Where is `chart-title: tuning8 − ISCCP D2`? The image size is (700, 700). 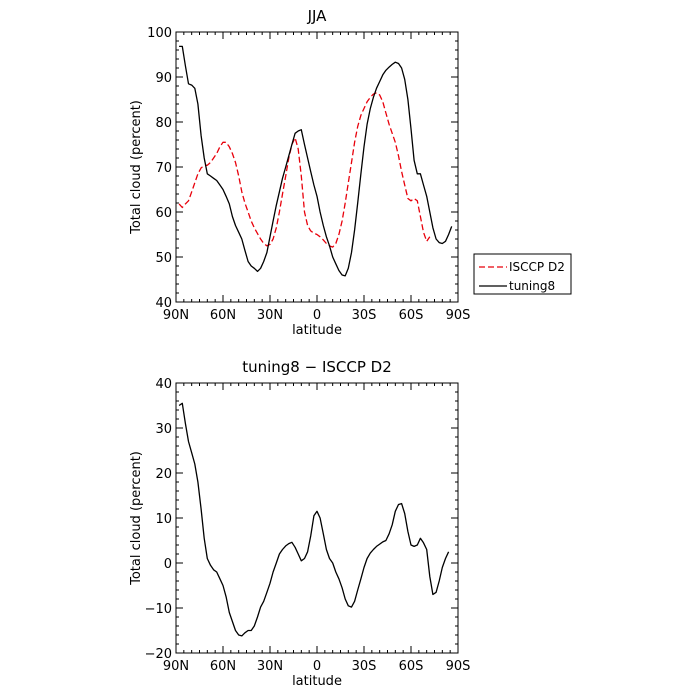 chart-title: tuning8 − ISCCP D2 is located at coordinates (317, 367).